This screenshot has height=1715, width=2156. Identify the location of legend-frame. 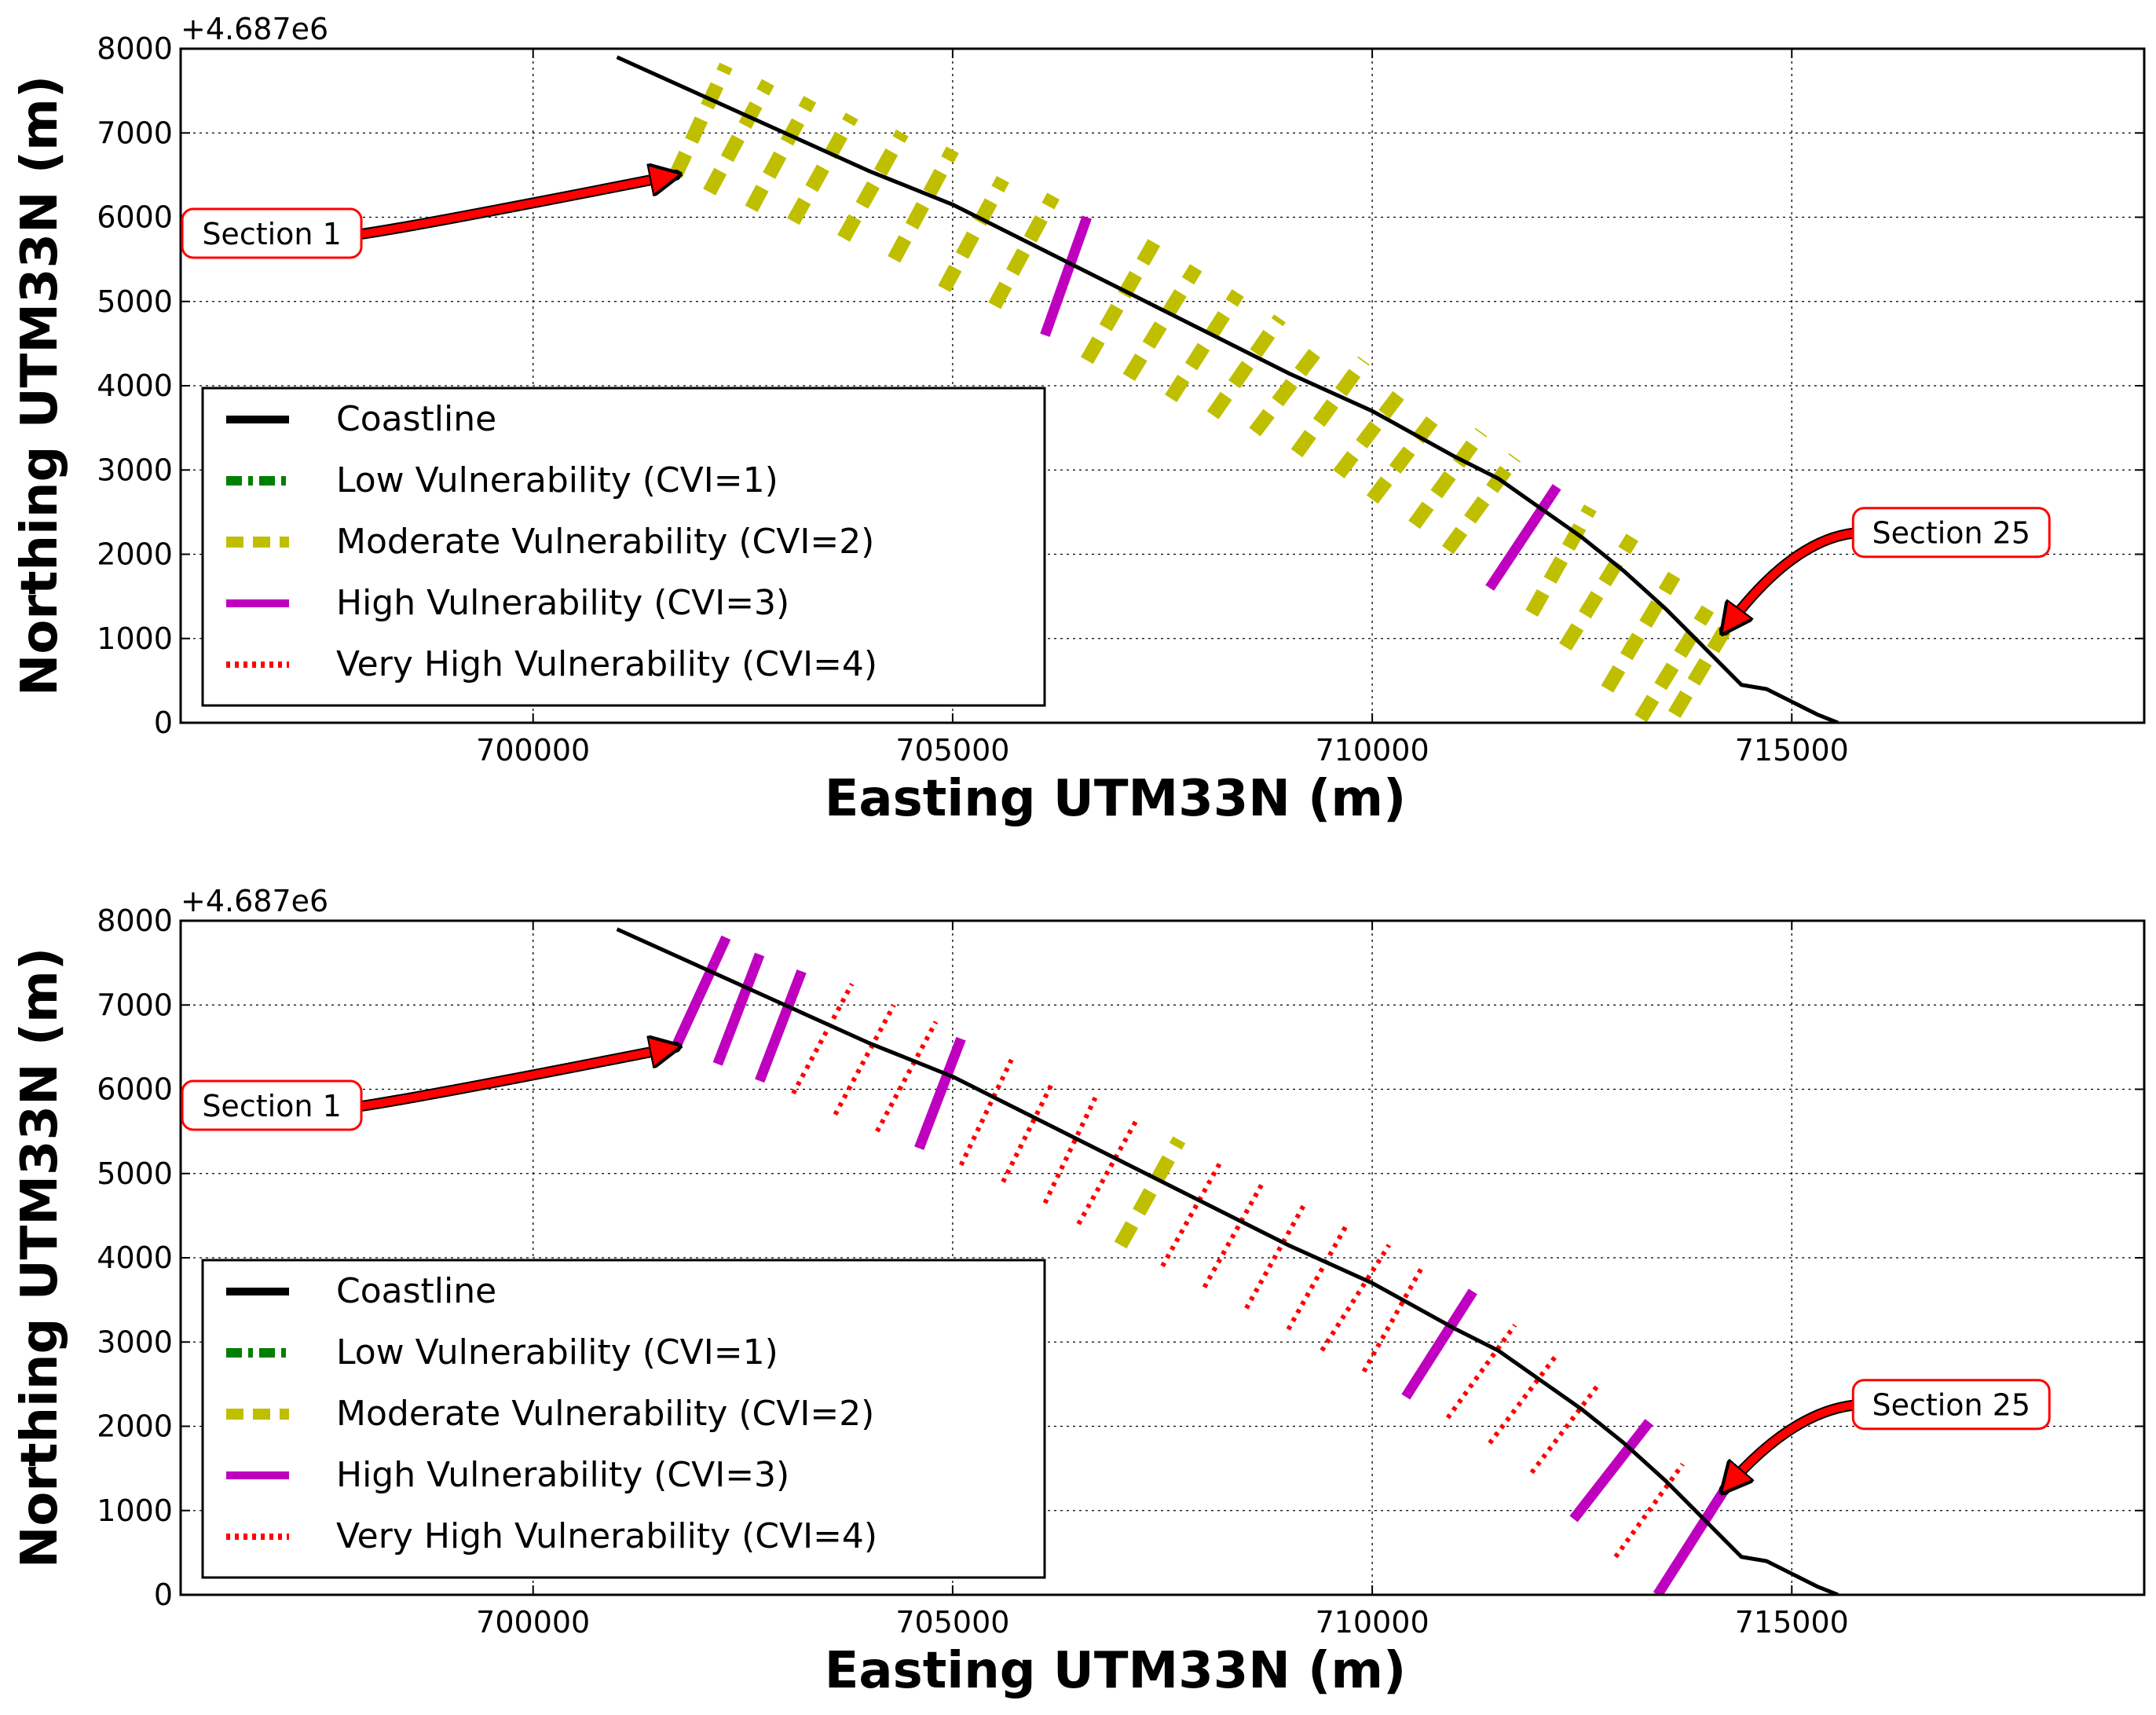
(623, 547).